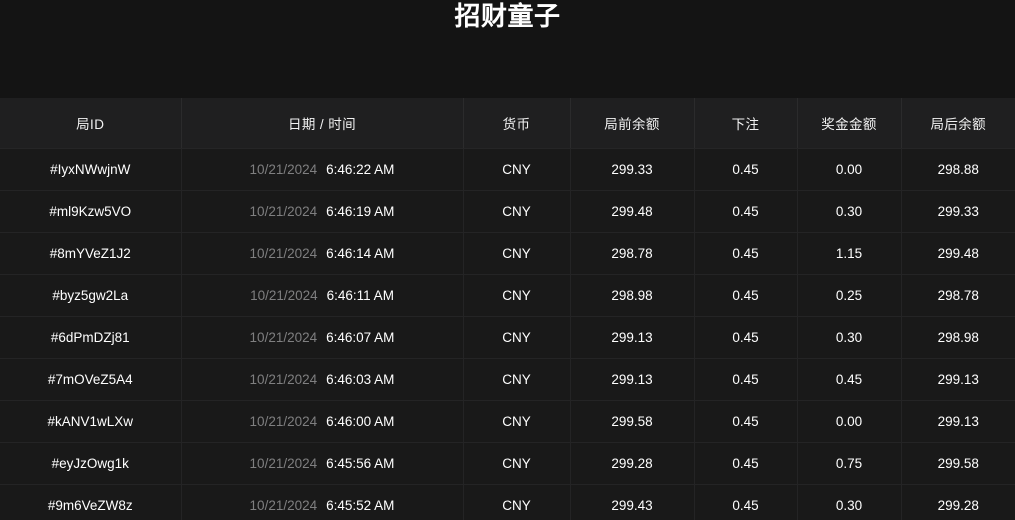 The image size is (1015, 520). I want to click on cell-round-id: #6dPmDZj81, so click(91, 337).